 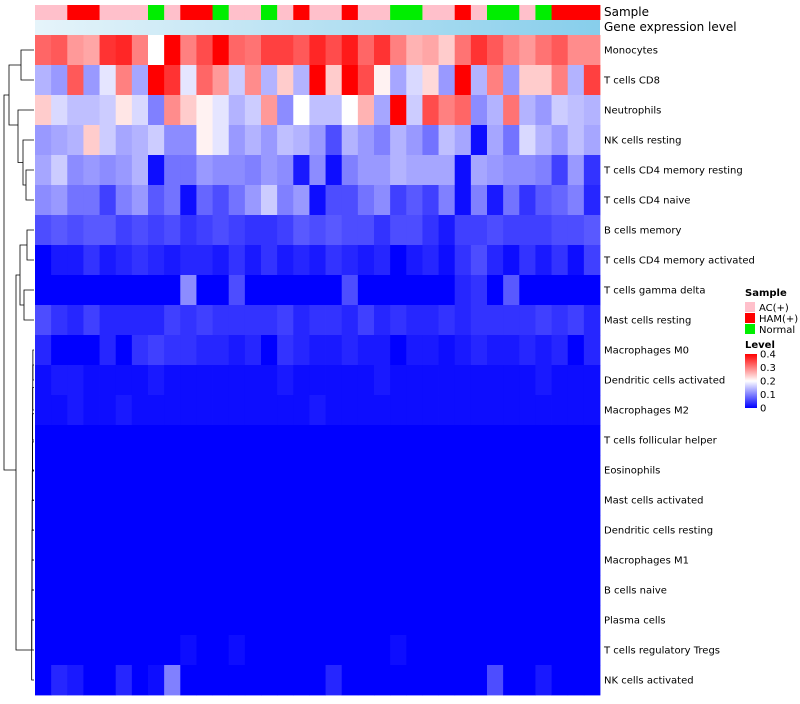 What do you see at coordinates (679, 261) in the screenshot?
I see `row-label: T cells CD4 memory activated` at bounding box center [679, 261].